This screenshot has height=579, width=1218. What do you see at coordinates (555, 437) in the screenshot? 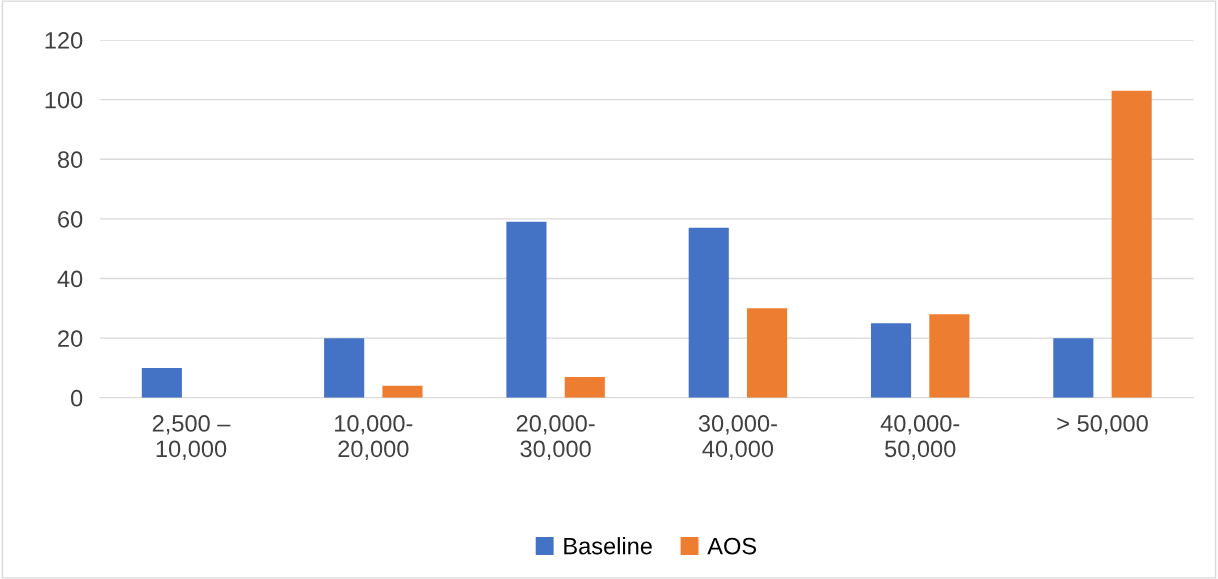
I see `x-tick-label: 20,000- 30,000` at bounding box center [555, 437].